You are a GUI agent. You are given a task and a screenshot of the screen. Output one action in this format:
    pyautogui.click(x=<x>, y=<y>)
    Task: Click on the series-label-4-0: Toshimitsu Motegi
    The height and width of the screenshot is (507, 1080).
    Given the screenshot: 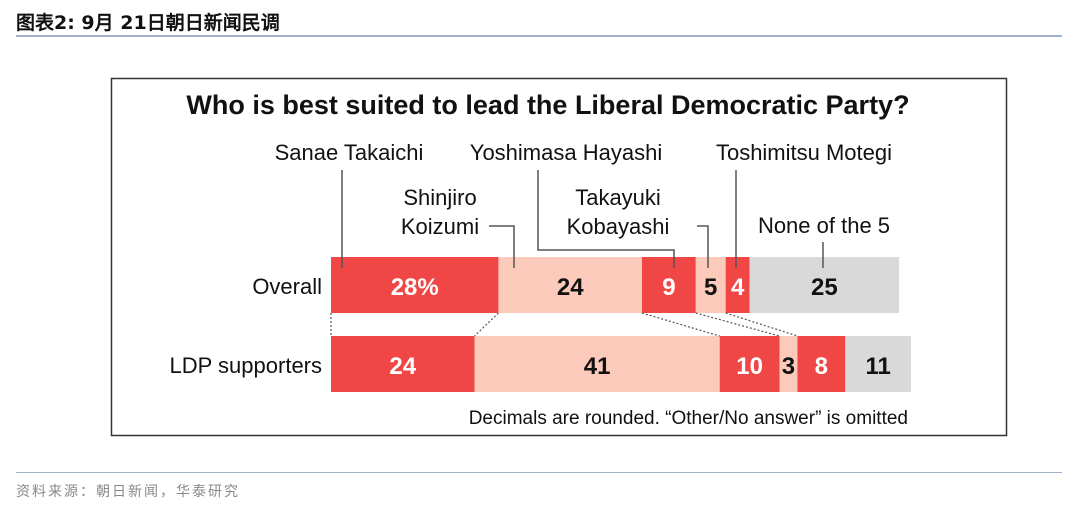 What is the action you would take?
    pyautogui.click(x=804, y=152)
    